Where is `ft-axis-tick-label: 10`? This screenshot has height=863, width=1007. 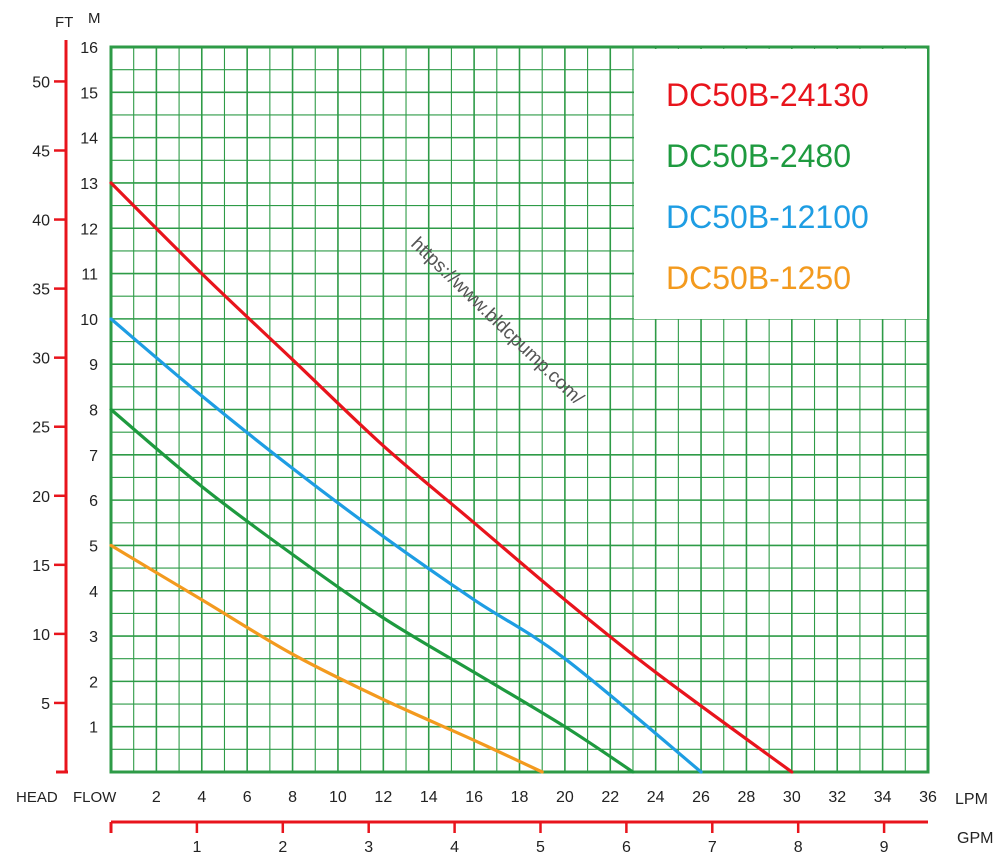 ft-axis-tick-label: 10 is located at coordinates (41, 635).